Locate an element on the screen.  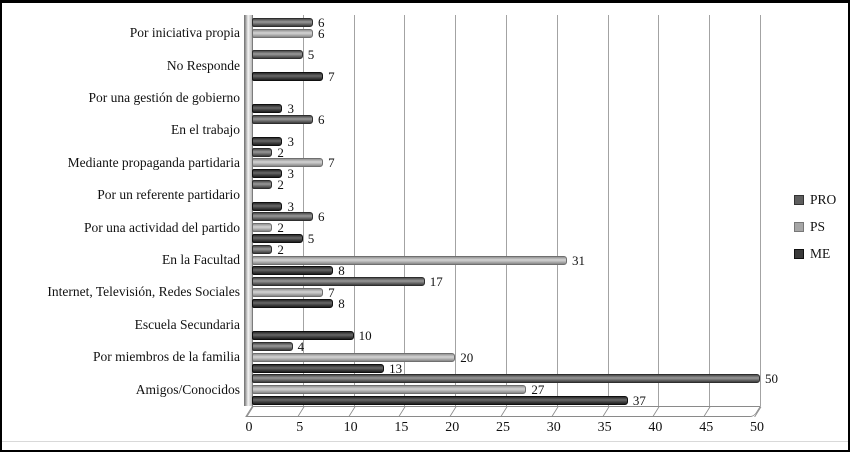
x-tick-label-35: 35 is located at coordinates (604, 427).